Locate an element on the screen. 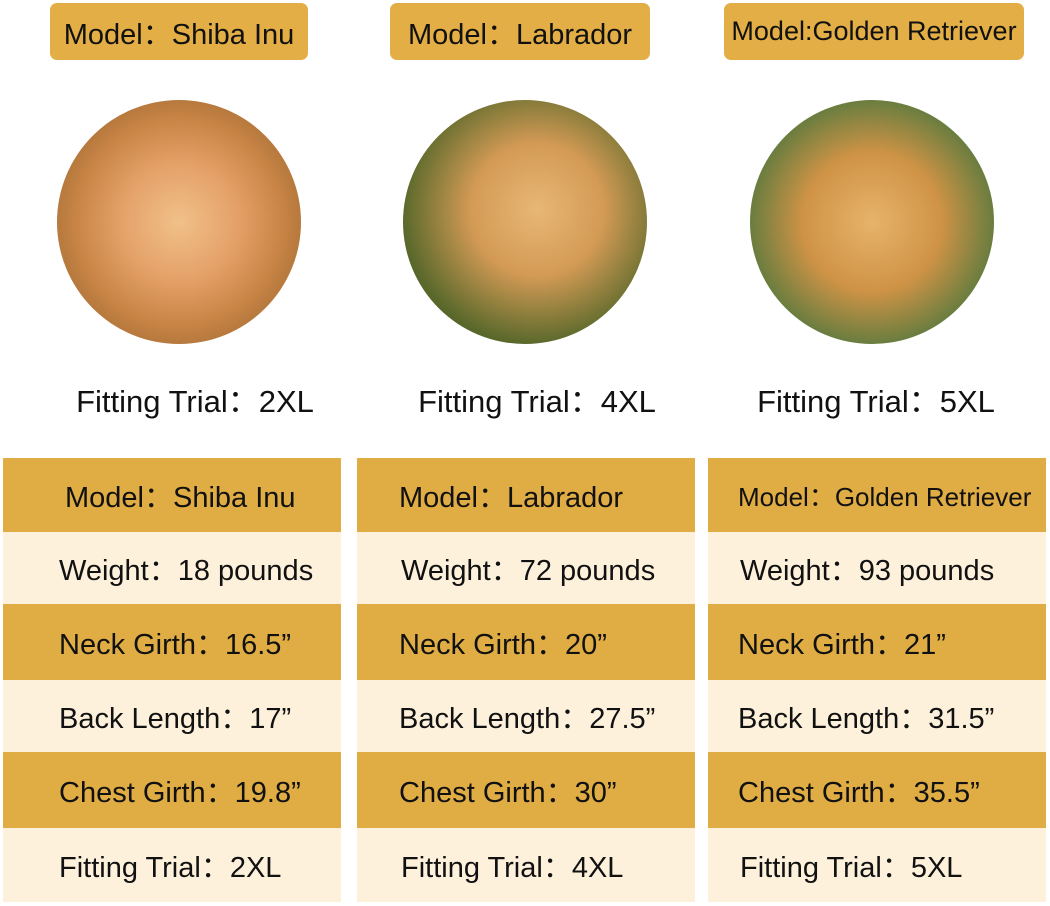 Image resolution: width=1050 pixels, height=906 pixels. row-fitting-trial: Fitting Trial：5XL is located at coordinates (877, 865).